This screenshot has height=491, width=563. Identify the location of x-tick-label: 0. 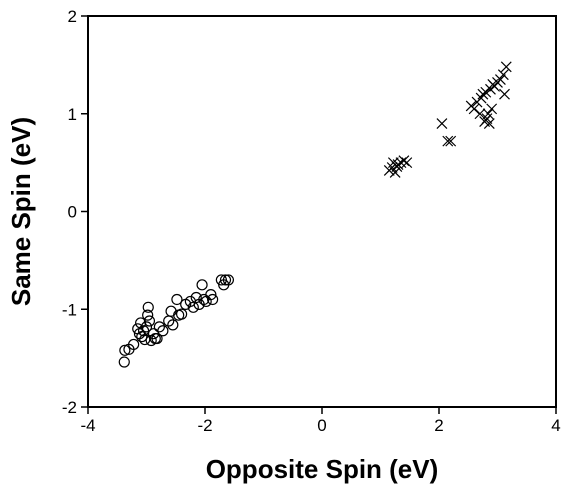
(321, 425).